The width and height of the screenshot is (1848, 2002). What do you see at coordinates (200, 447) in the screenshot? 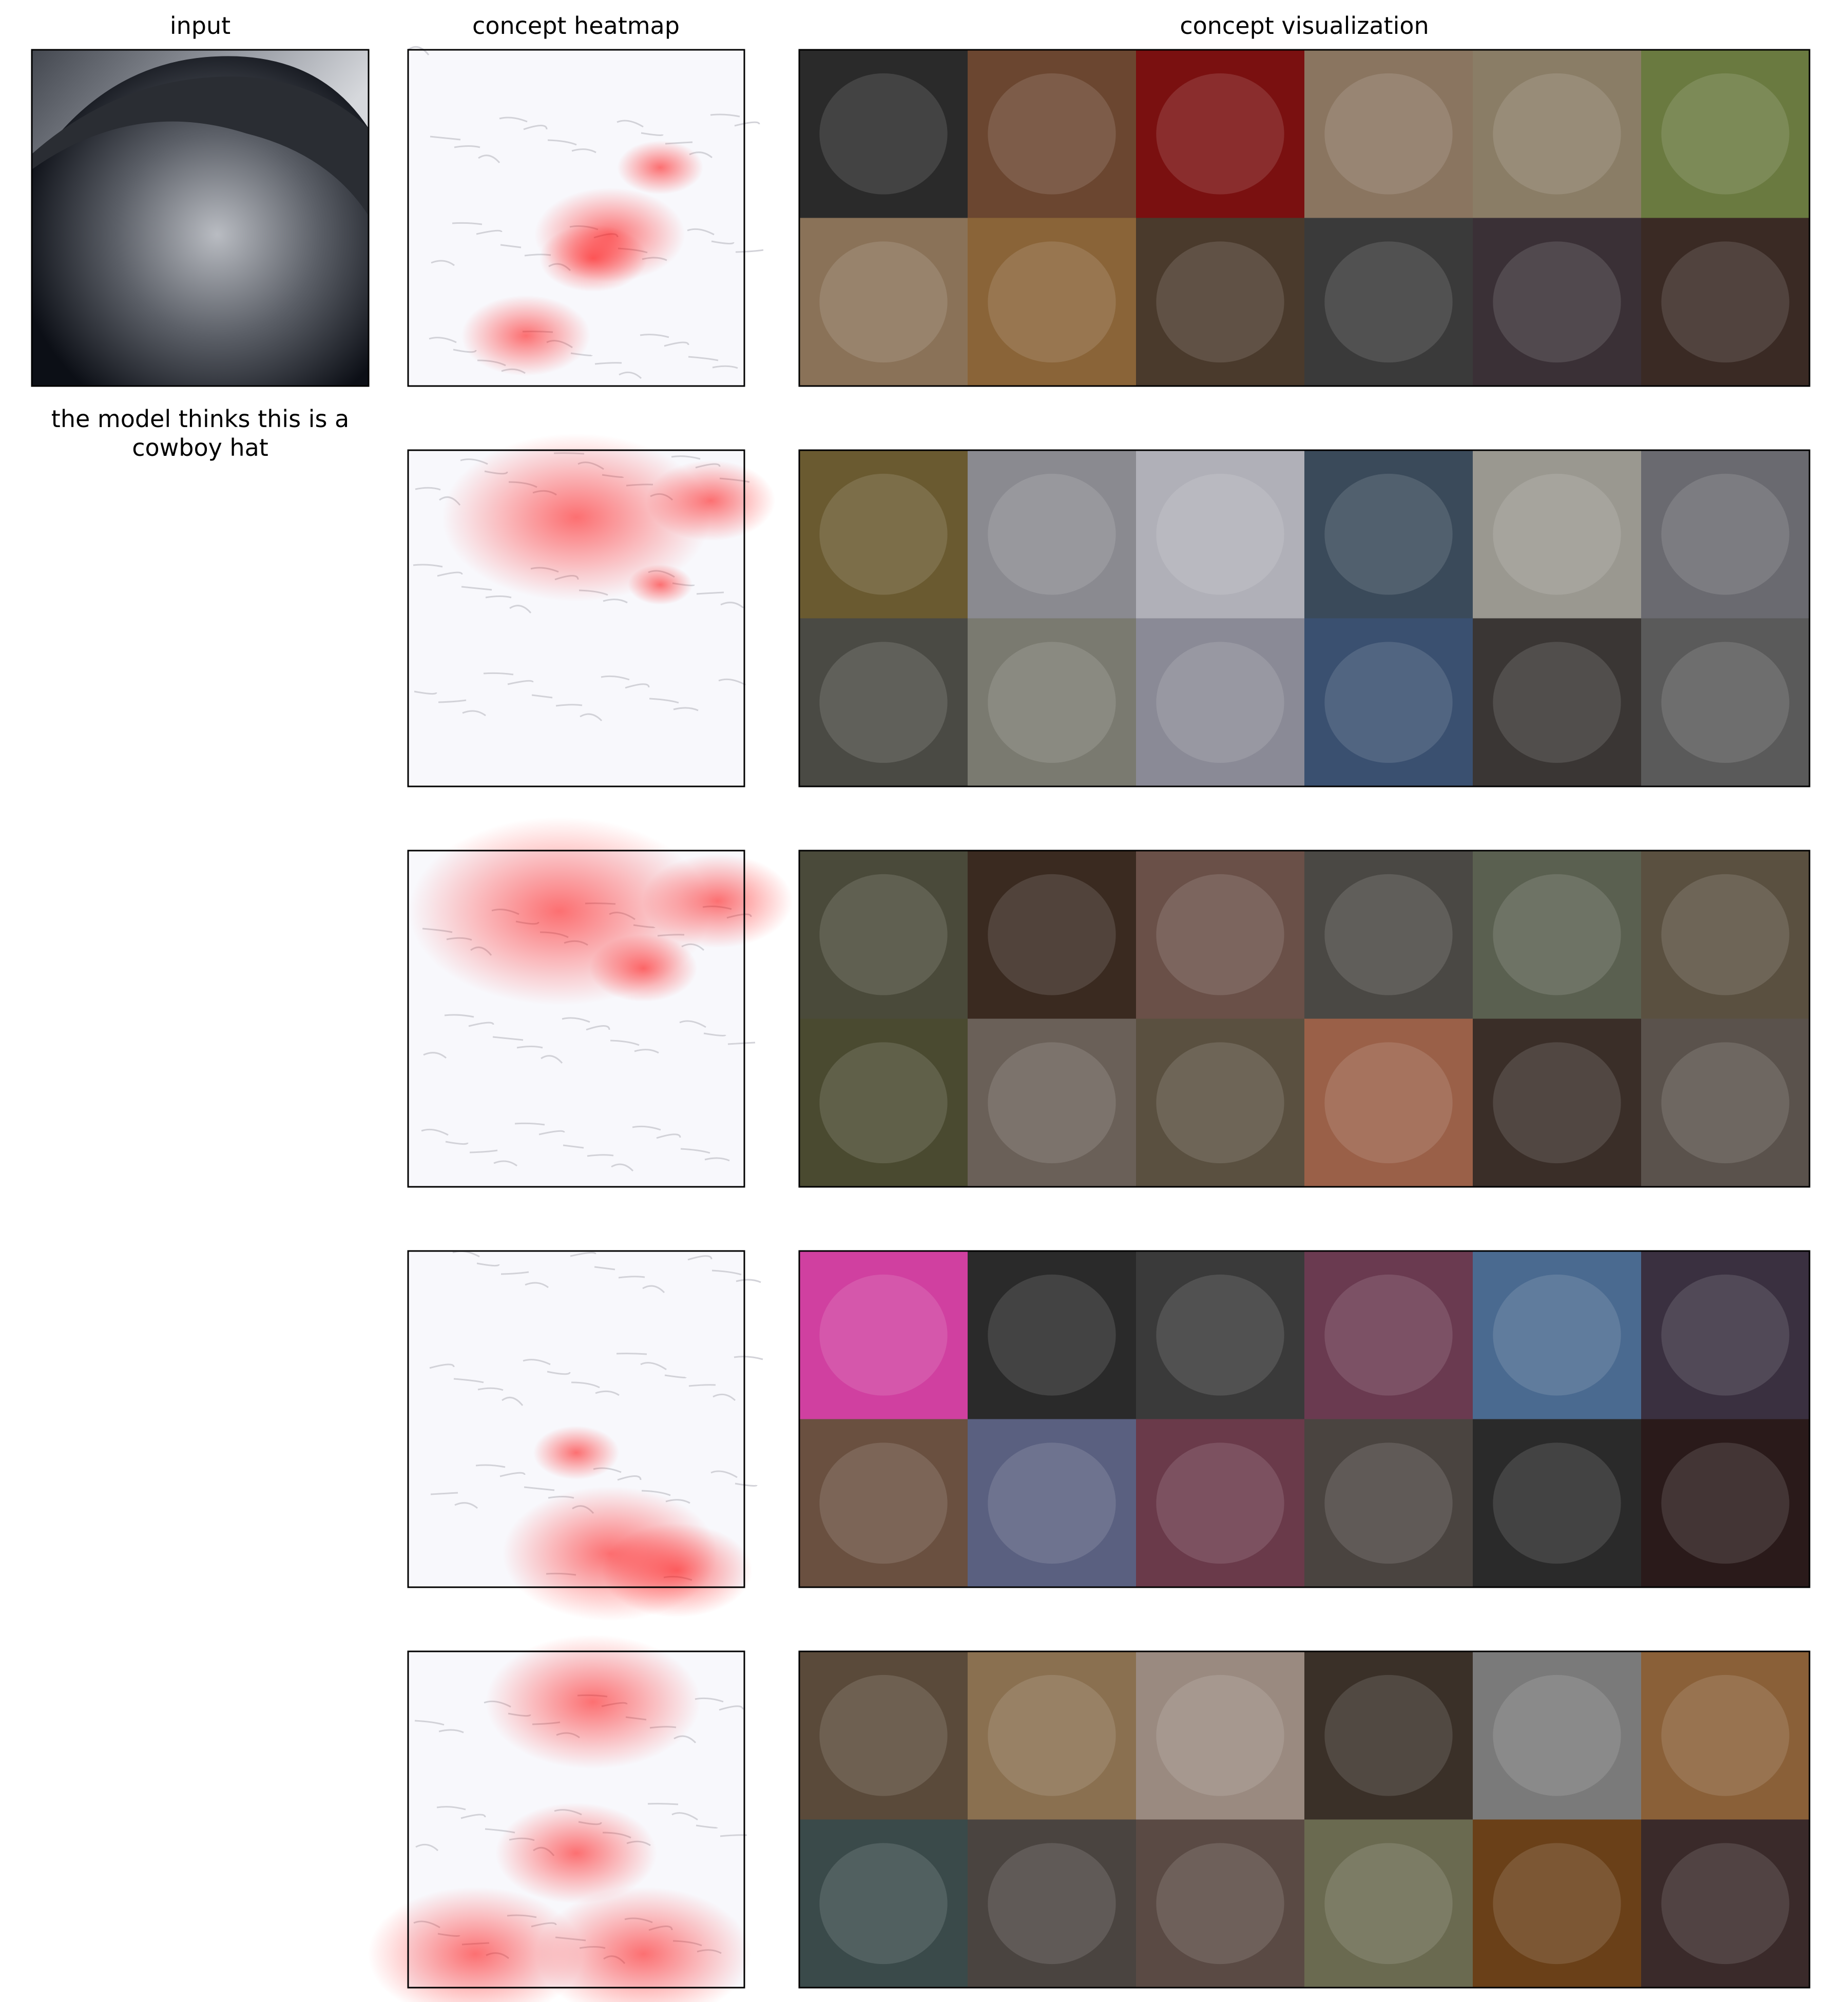
I see `caption-line: cowboy hat` at bounding box center [200, 447].